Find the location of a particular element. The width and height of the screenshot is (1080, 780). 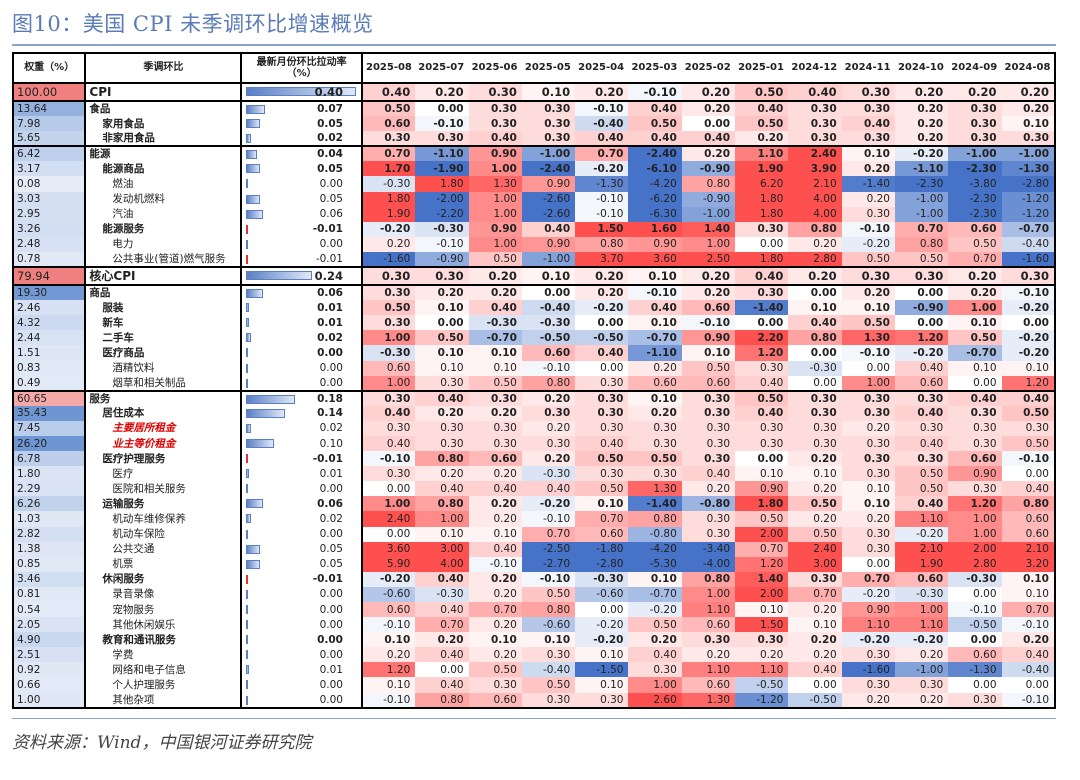

category-name: 燃油 is located at coordinates (164, 184).